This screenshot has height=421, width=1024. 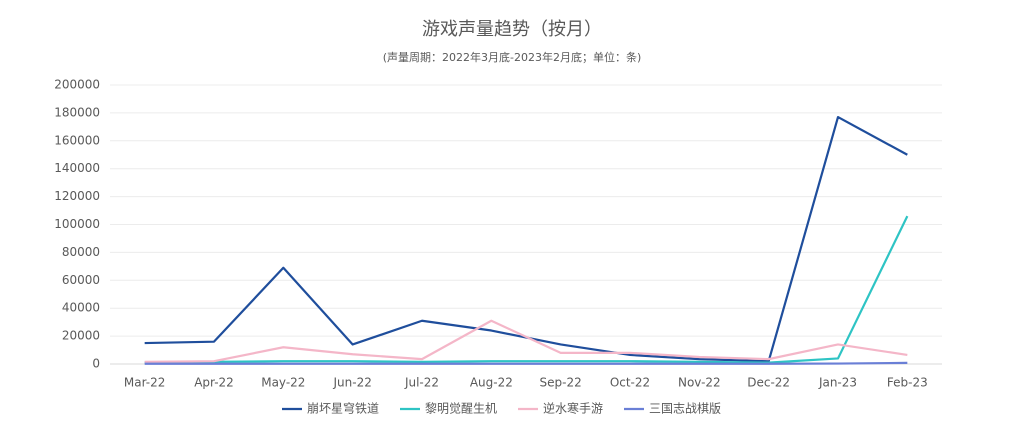 I want to click on legend-label: 逆水寒手游, so click(x=573, y=408).